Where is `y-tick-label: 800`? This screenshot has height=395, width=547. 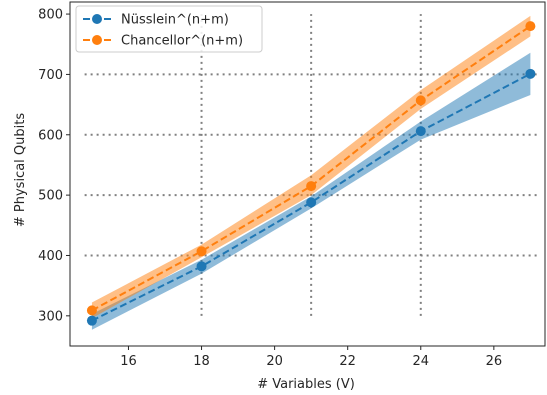 y-tick-label: 800 is located at coordinates (50, 15).